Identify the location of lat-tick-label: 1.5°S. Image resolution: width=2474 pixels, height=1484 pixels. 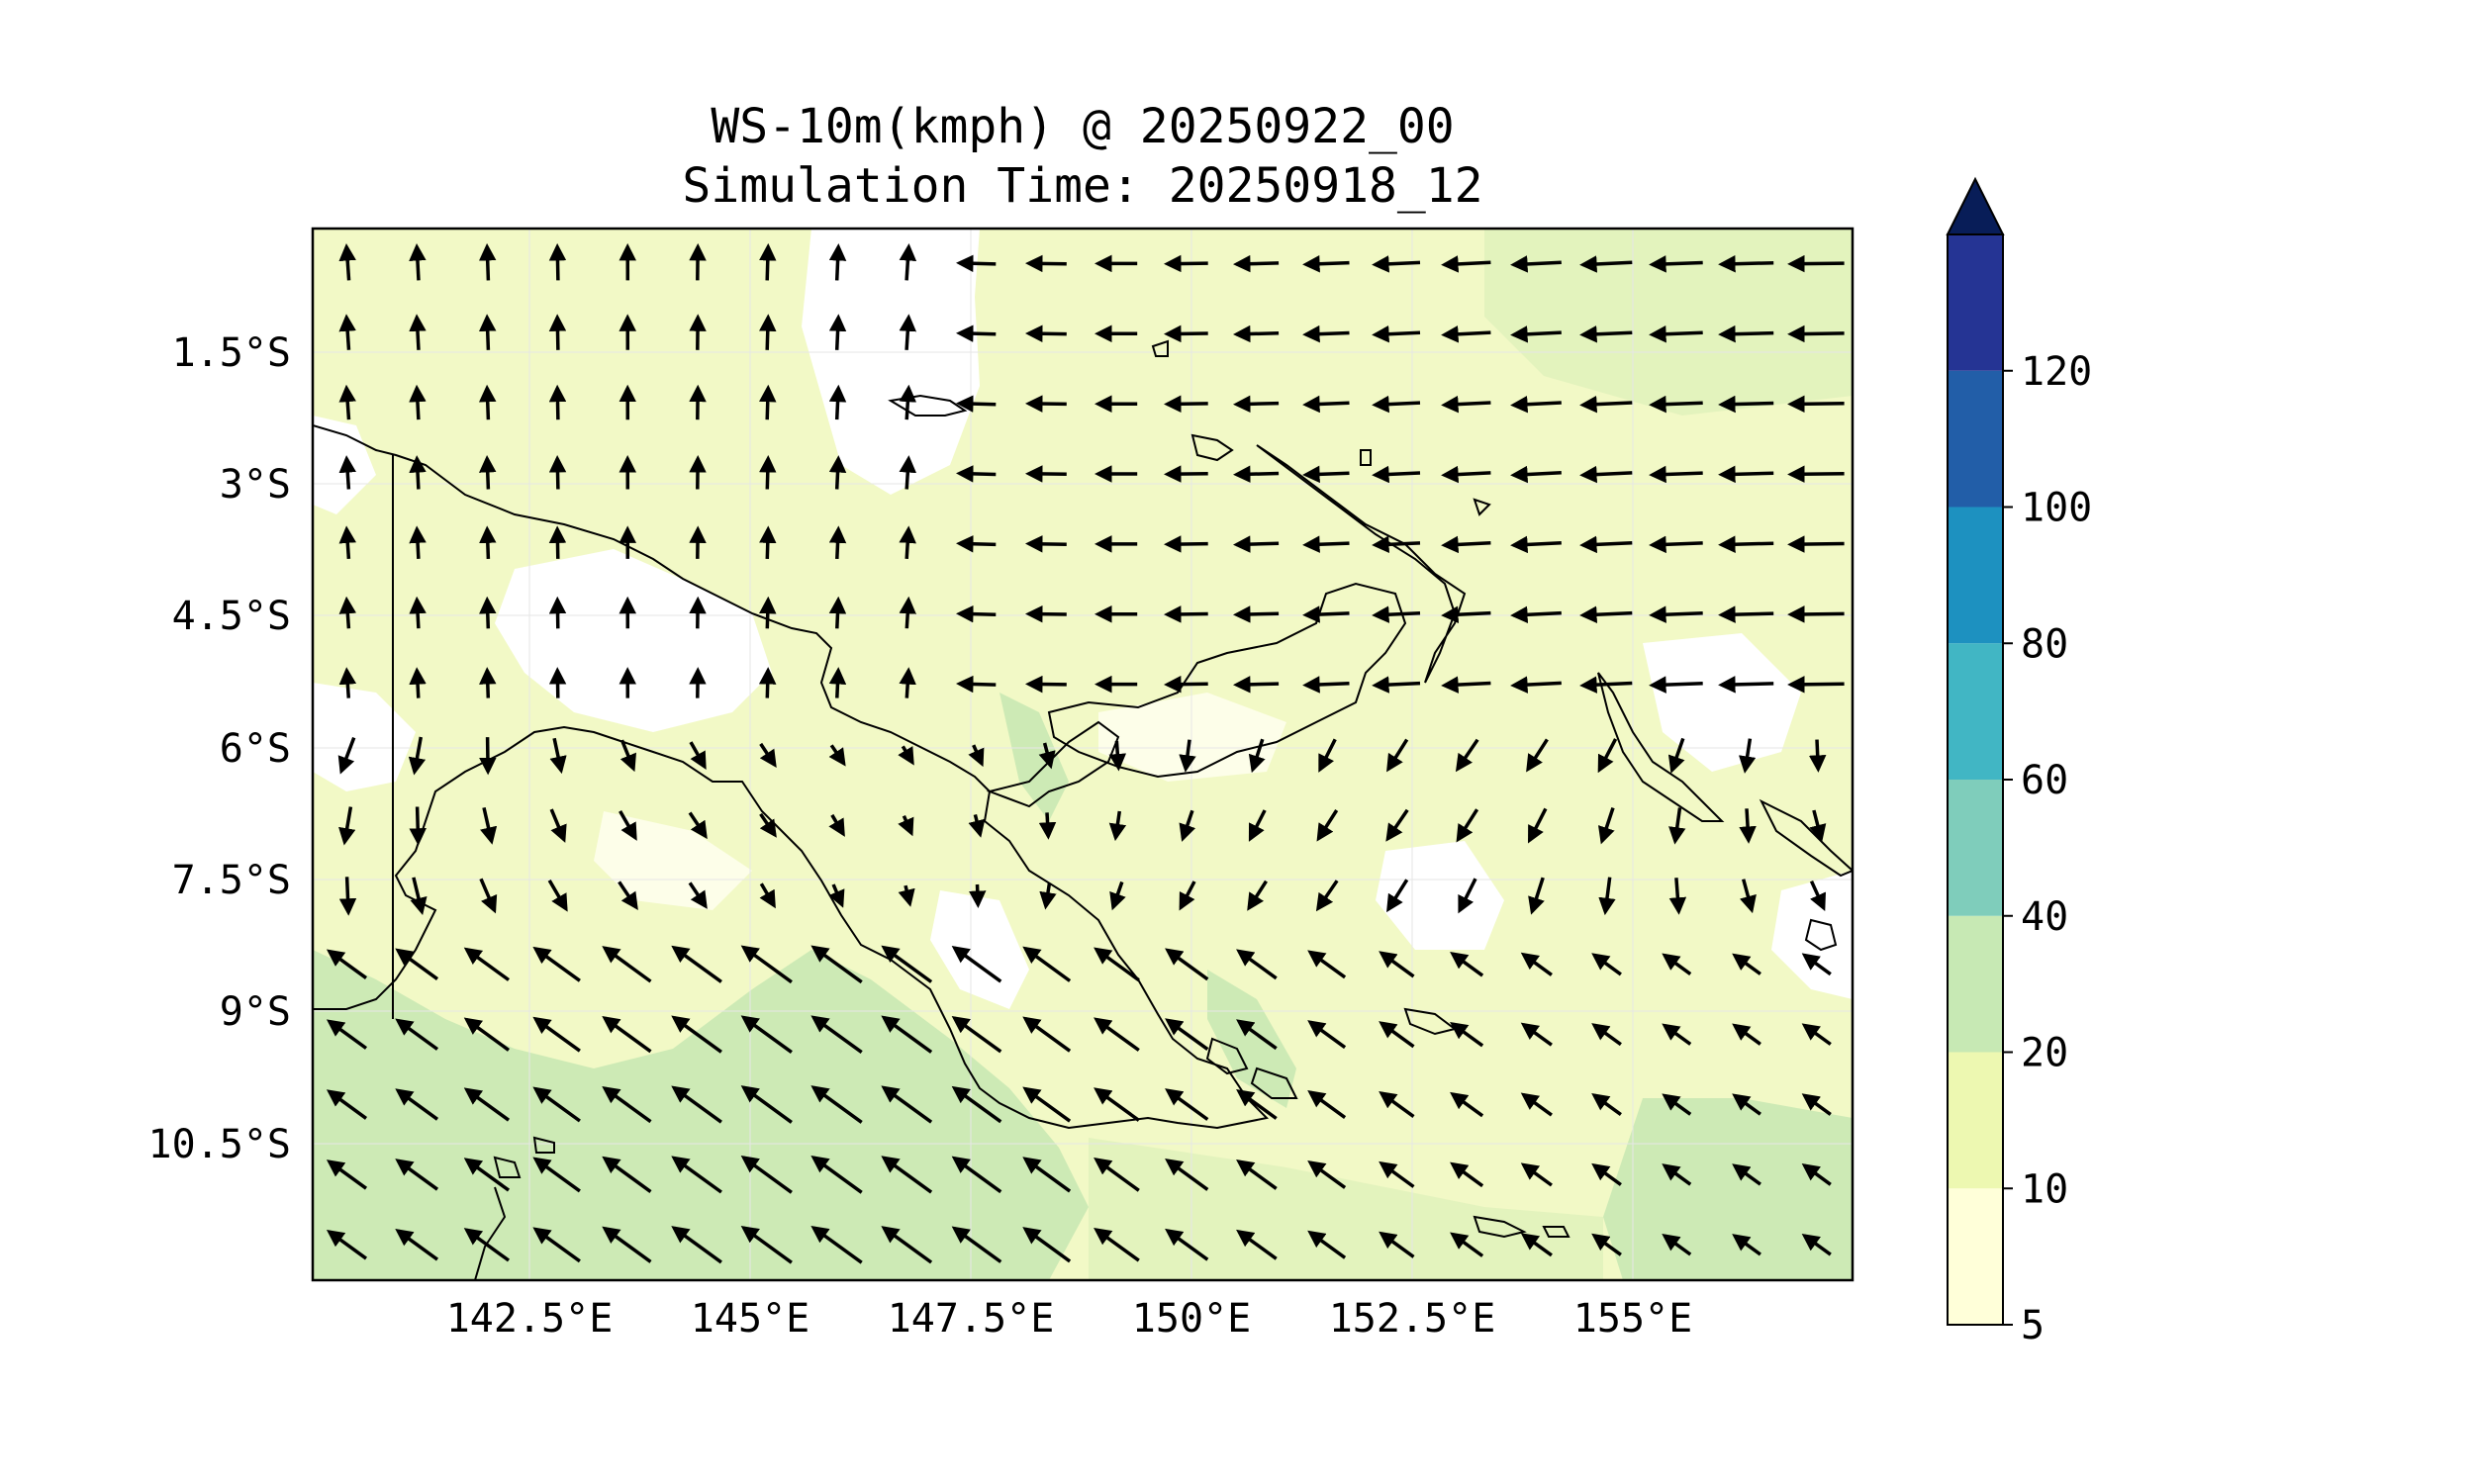
(232, 353).